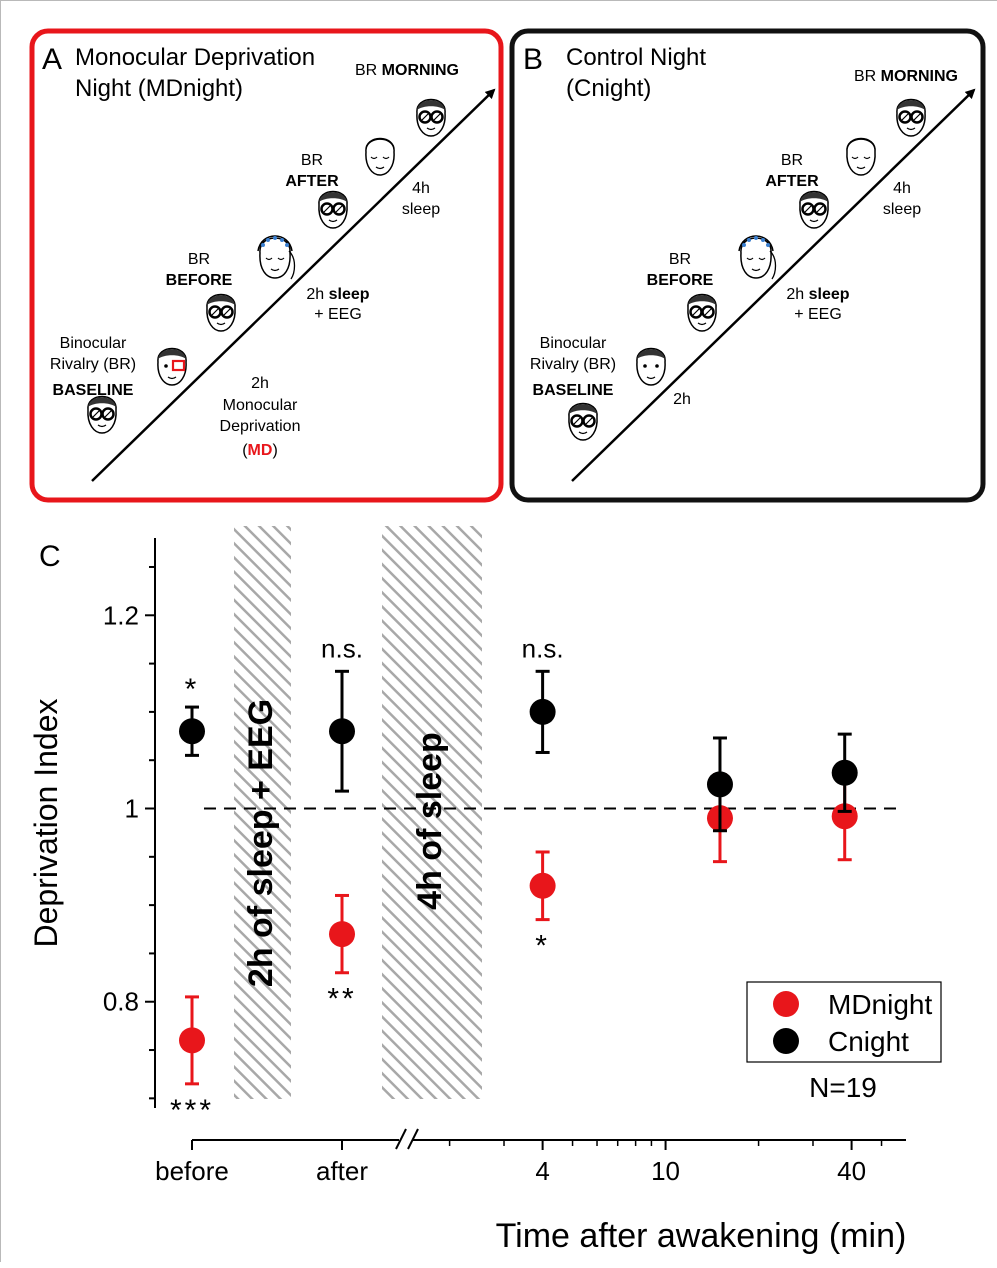 This screenshot has width=997, height=1268. What do you see at coordinates (680, 259) in the screenshot?
I see `panel-b-before-br: BR` at bounding box center [680, 259].